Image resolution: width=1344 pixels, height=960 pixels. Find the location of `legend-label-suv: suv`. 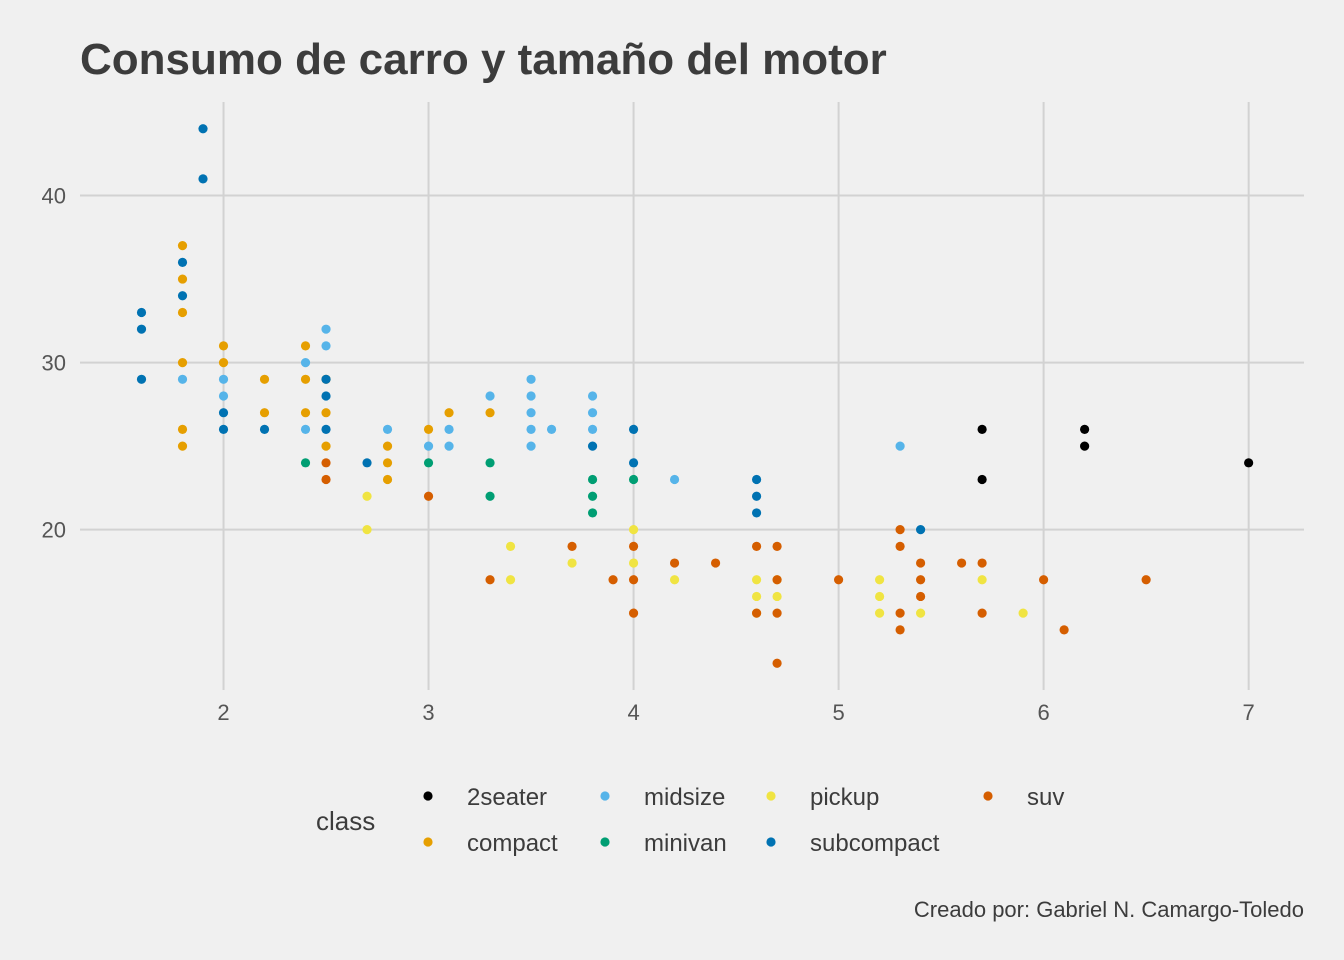

legend-label-suv: suv is located at coordinates (1045, 797).